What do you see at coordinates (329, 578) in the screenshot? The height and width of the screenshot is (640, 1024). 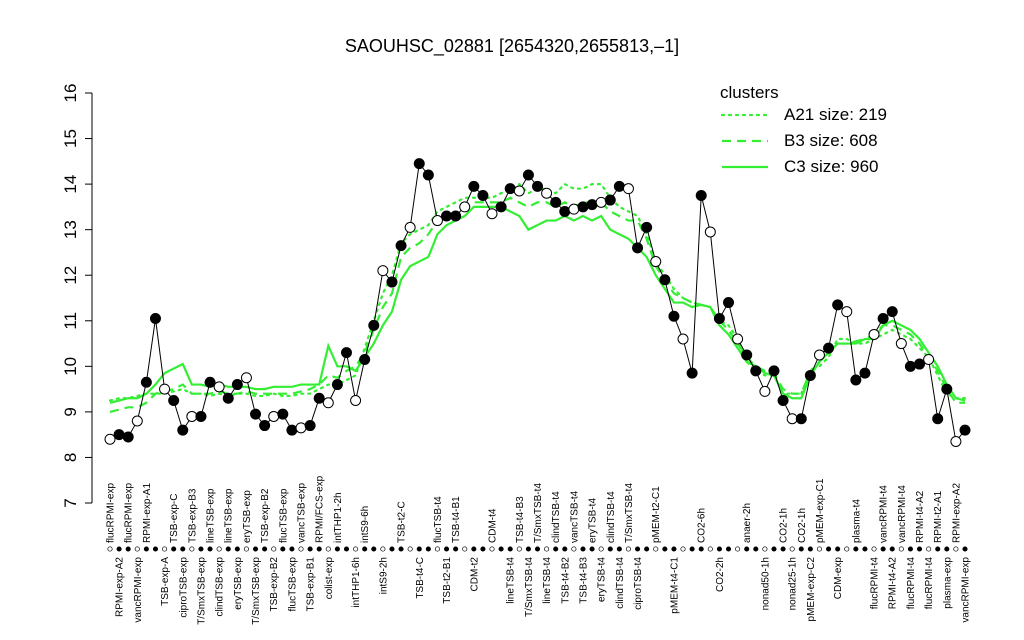 I see `x-tick-label: colist-exp` at bounding box center [329, 578].